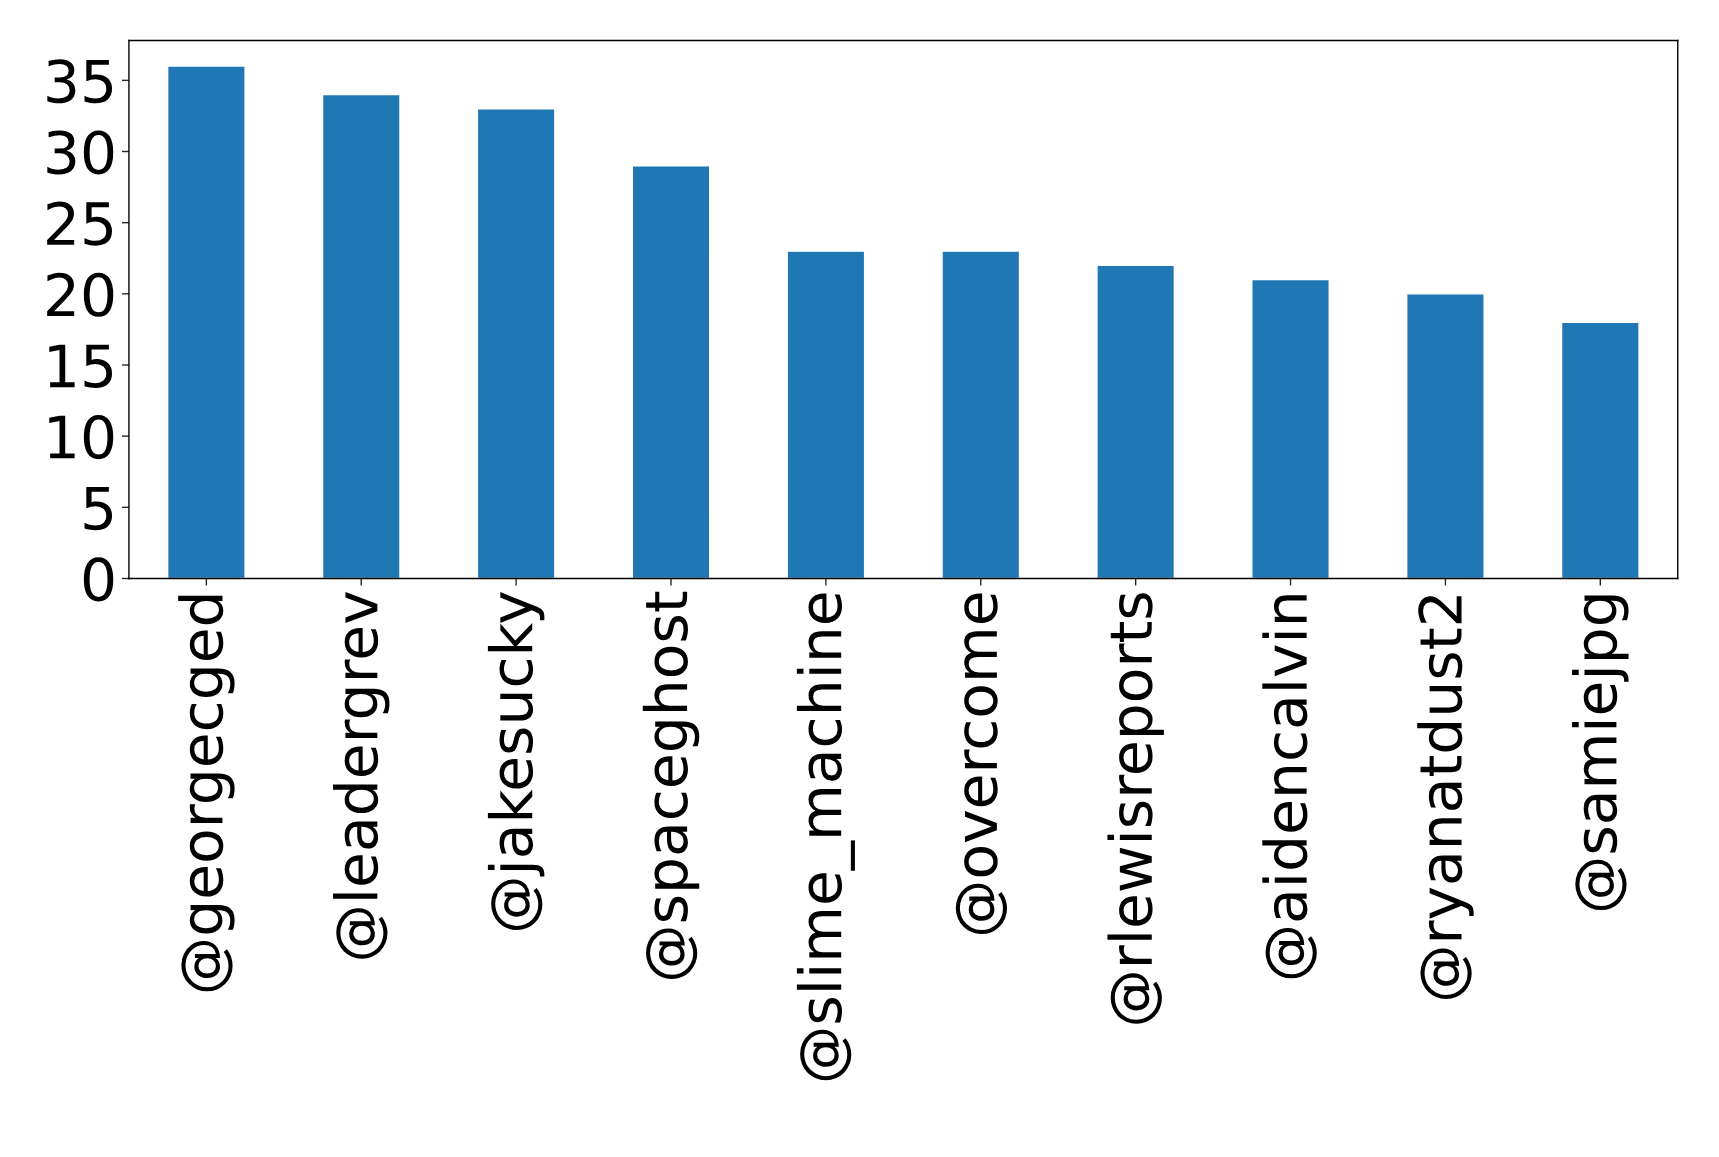 The image size is (1719, 1157). What do you see at coordinates (80, 152) in the screenshot?
I see `y-tick-label: 30` at bounding box center [80, 152].